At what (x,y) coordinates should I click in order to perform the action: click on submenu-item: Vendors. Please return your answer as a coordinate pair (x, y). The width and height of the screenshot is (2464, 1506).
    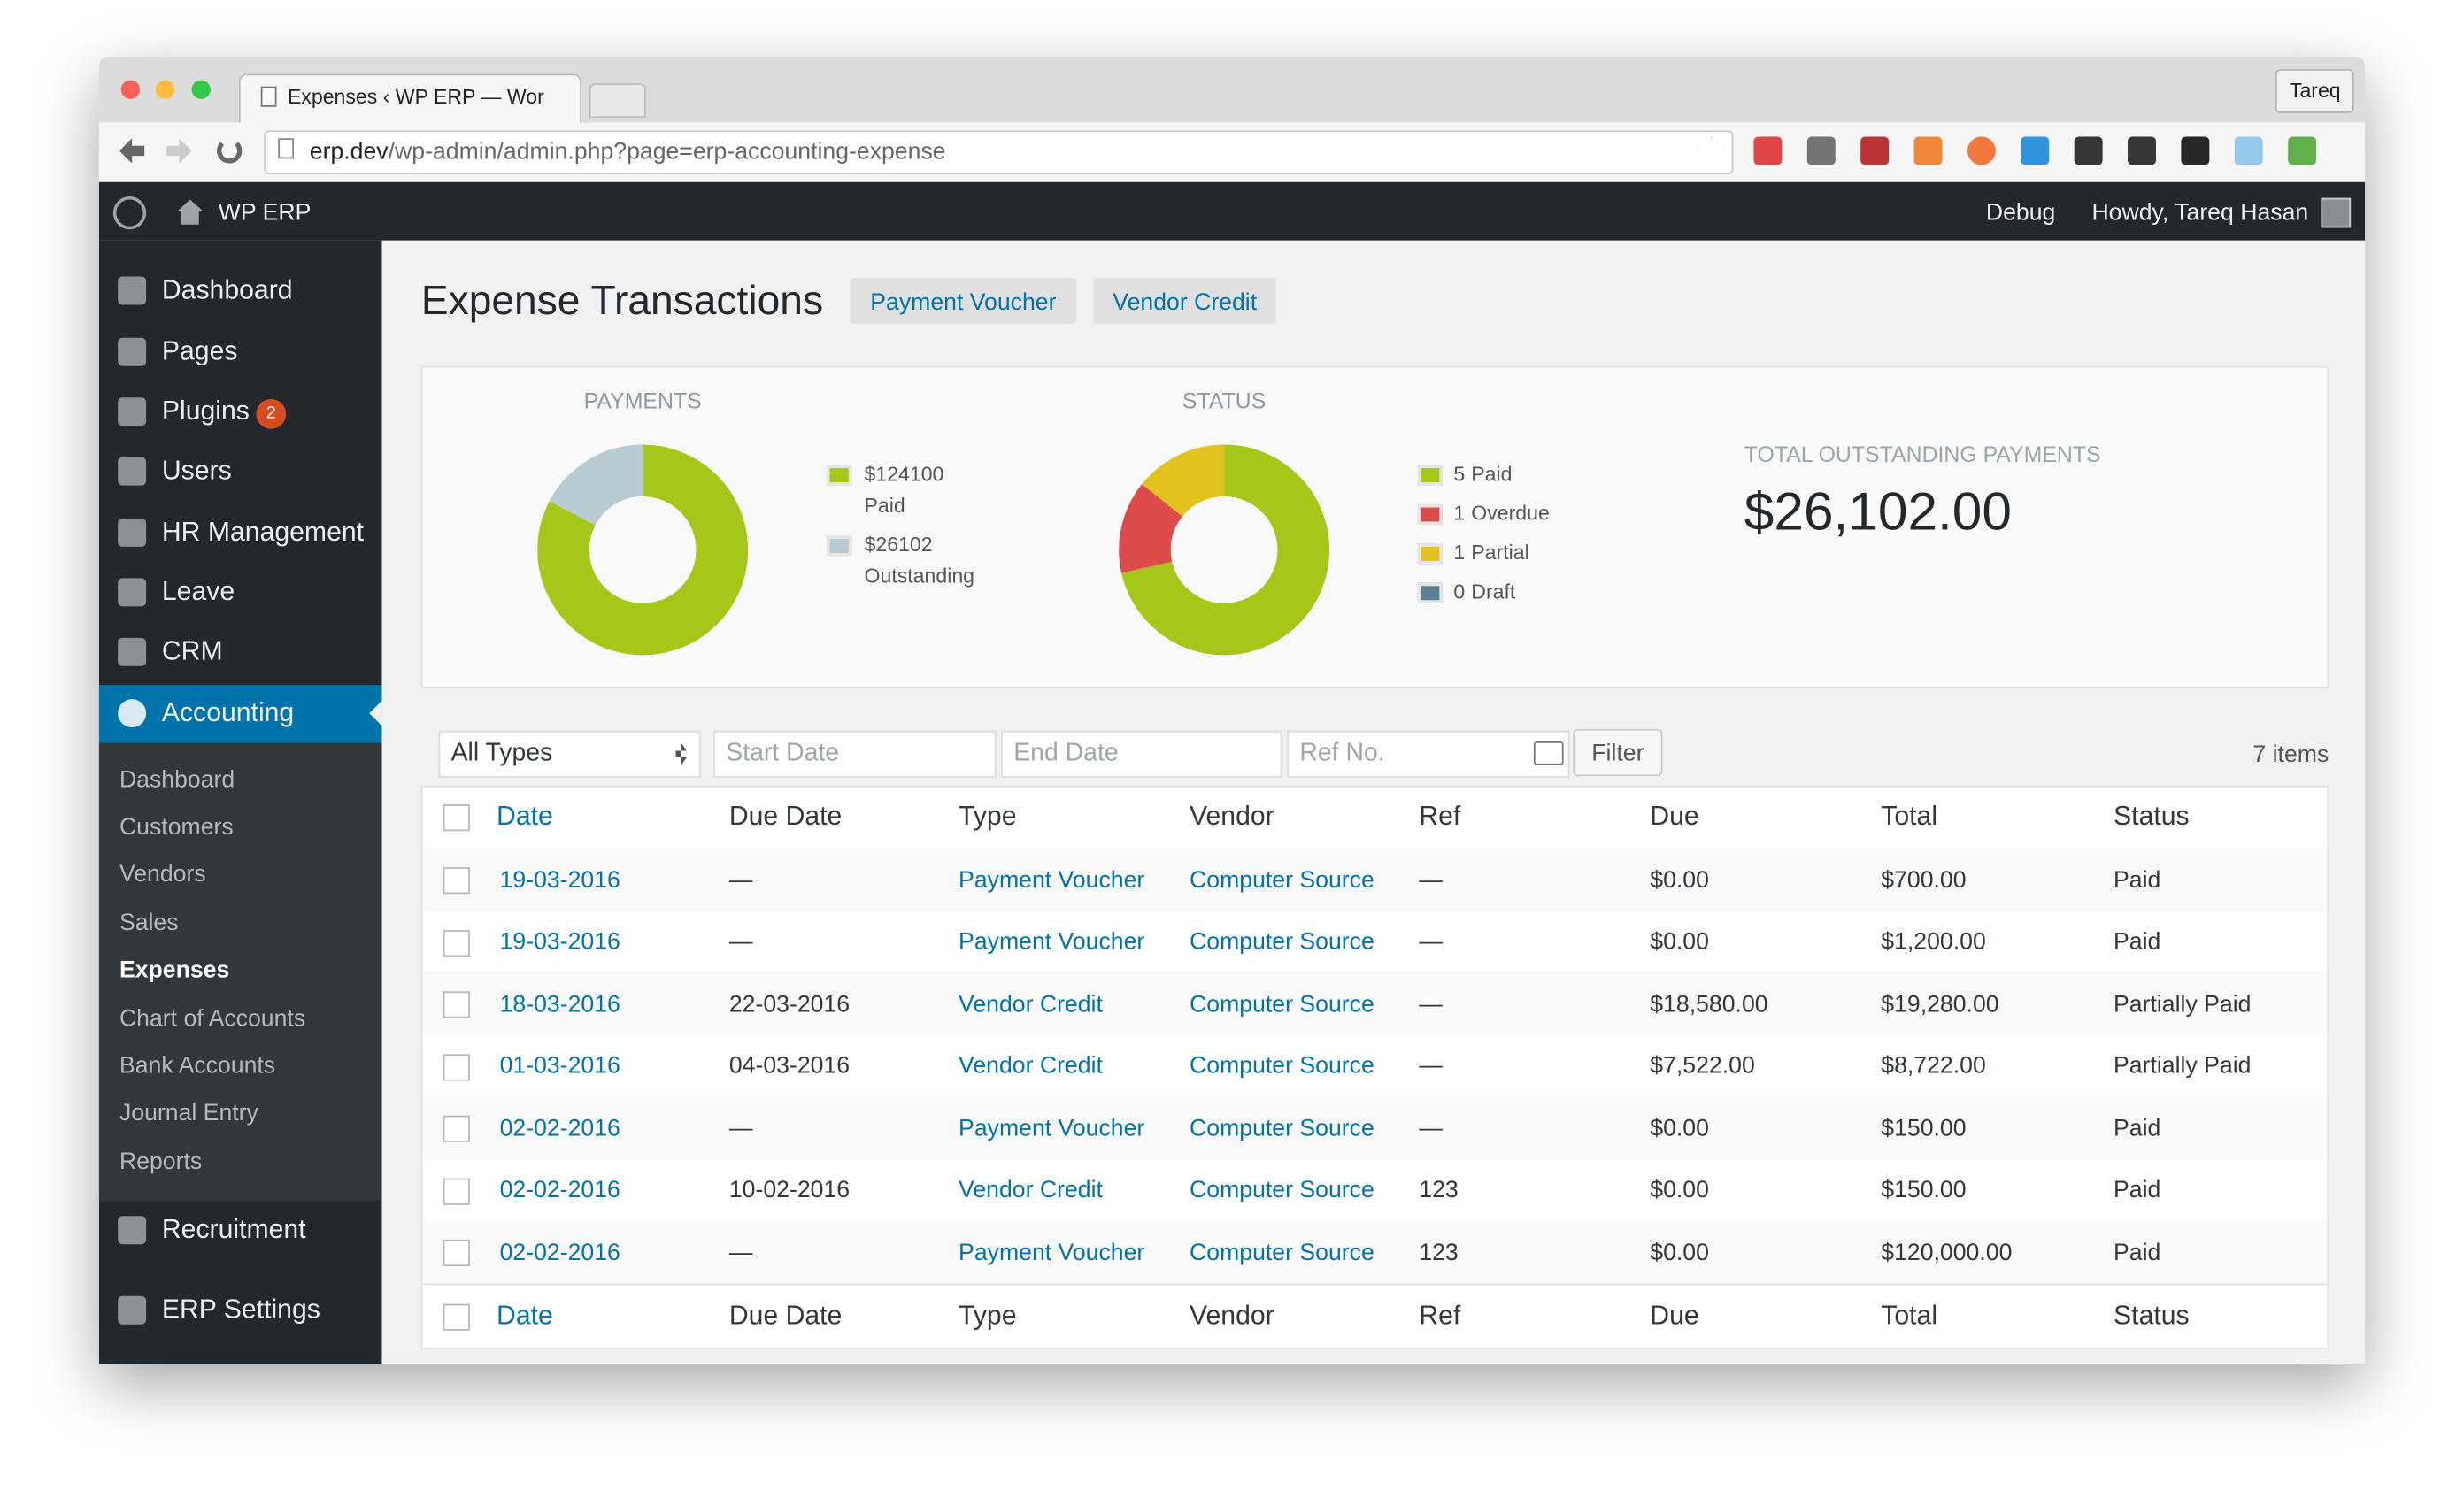
    Looking at the image, I should click on (163, 875).